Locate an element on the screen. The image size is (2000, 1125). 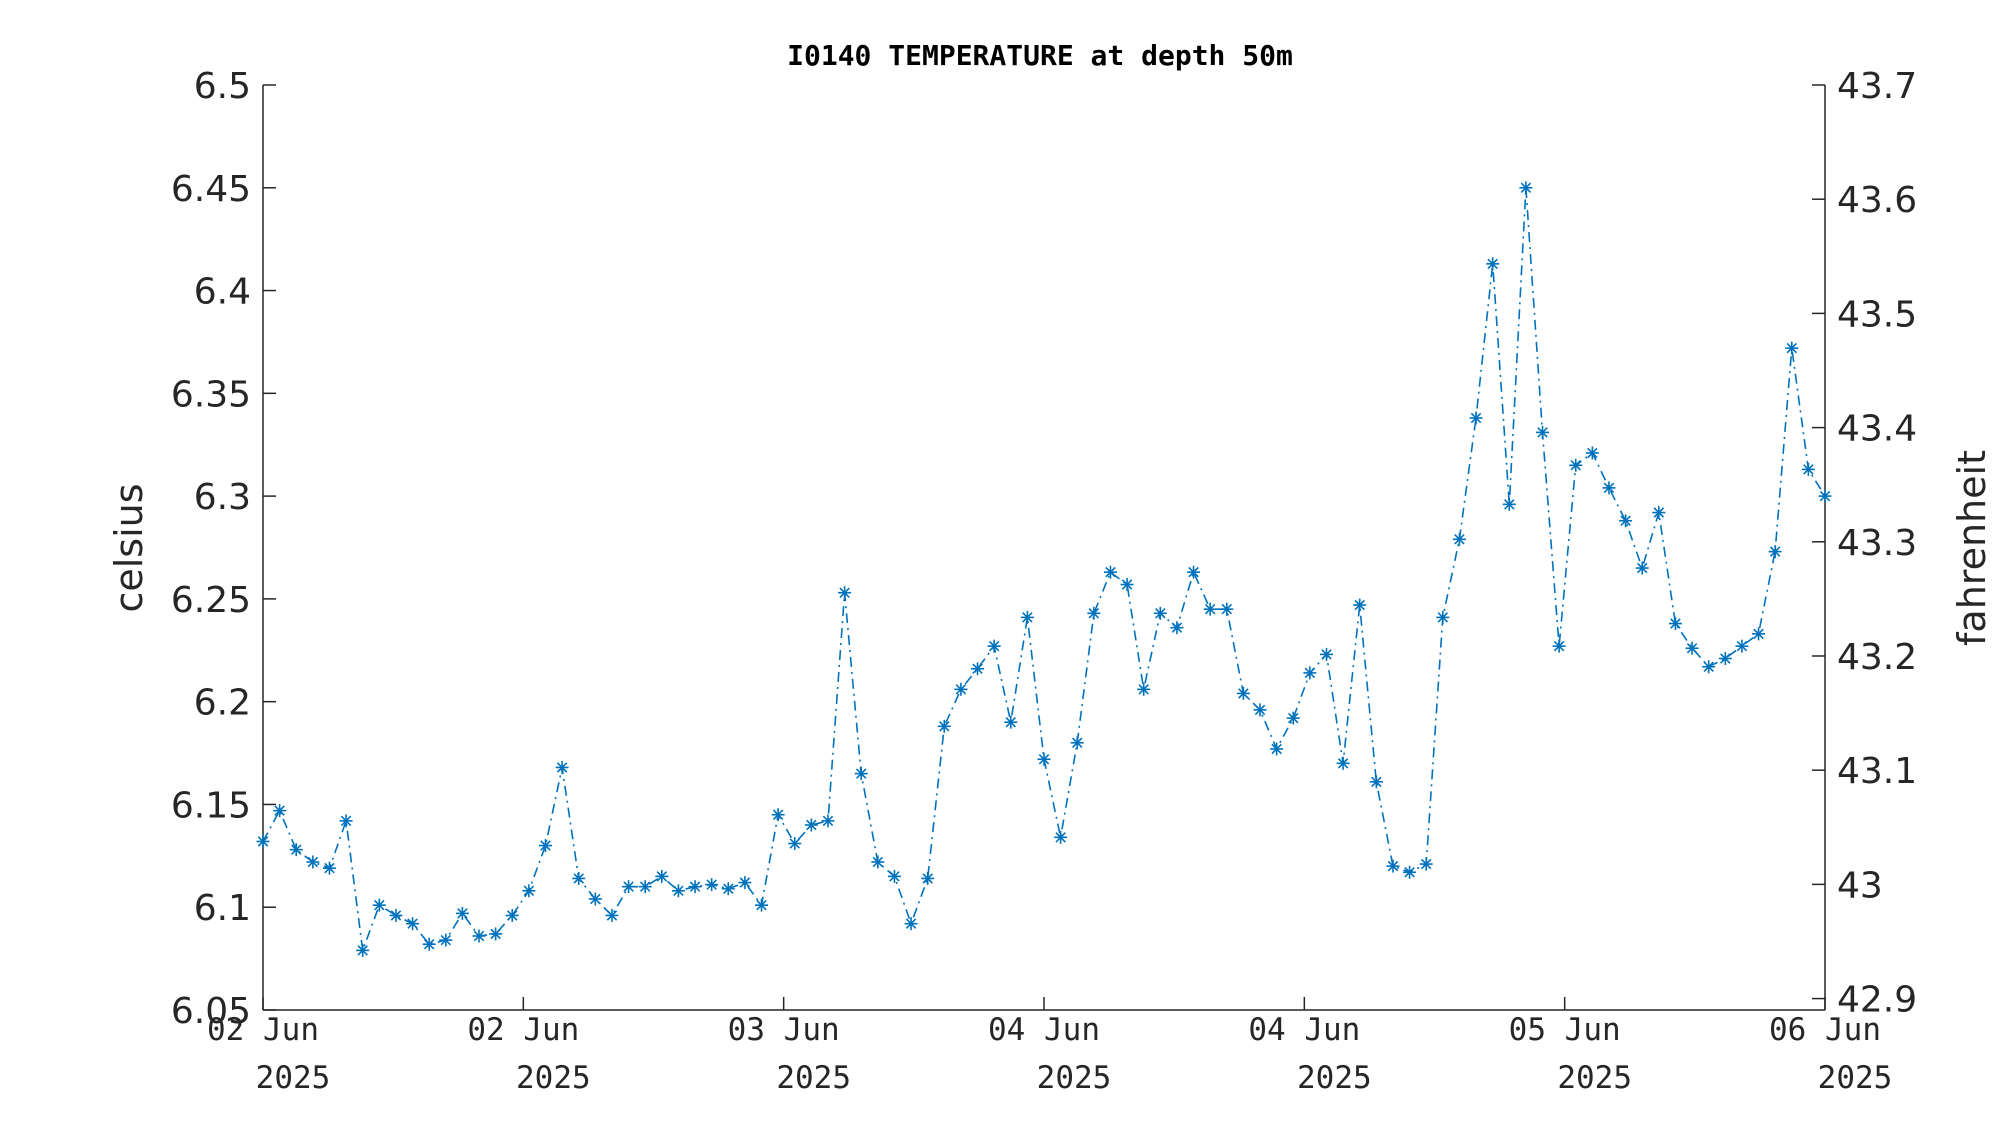
right-y-tick-label: 43.5 is located at coordinates (1877, 314).